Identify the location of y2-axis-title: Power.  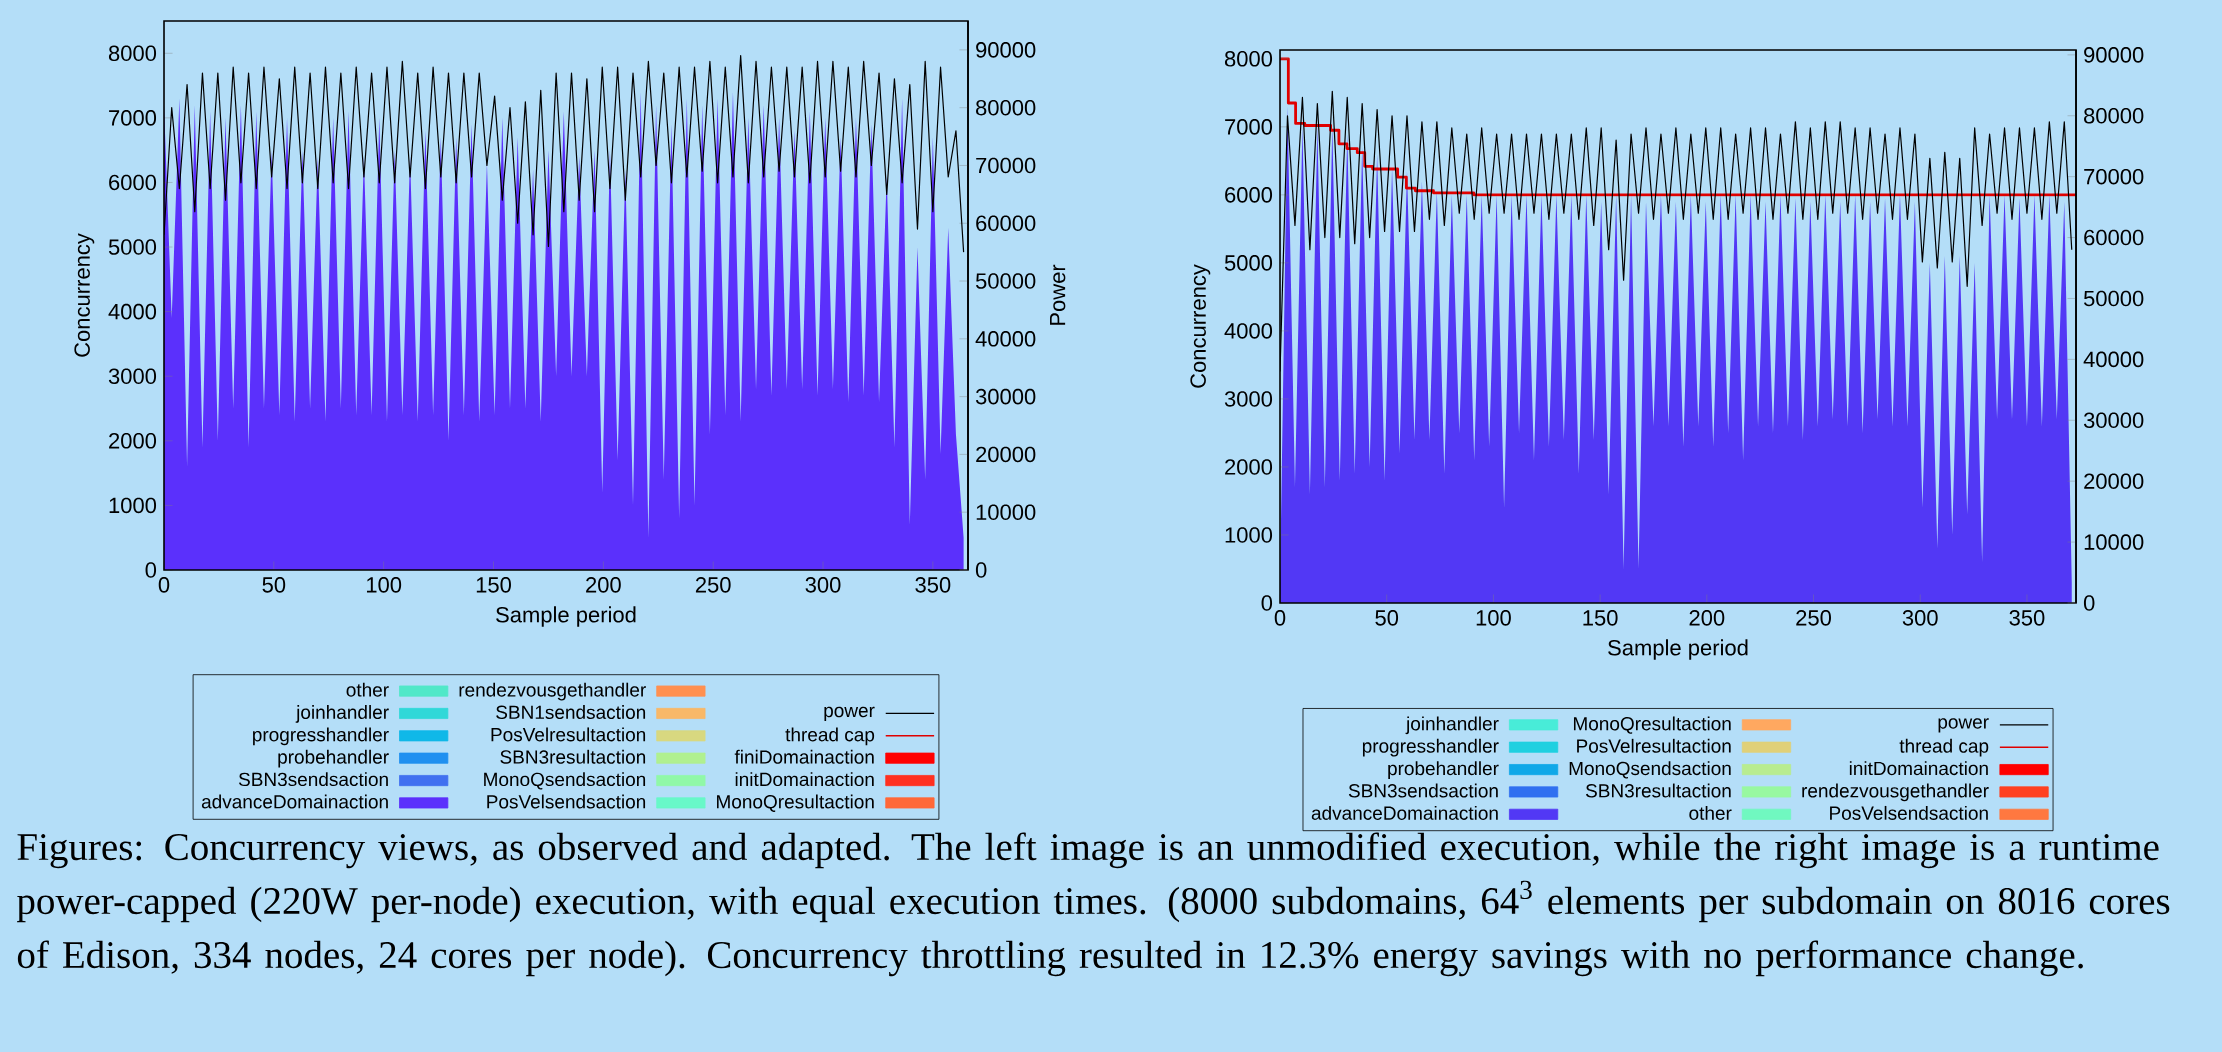
(1058, 294).